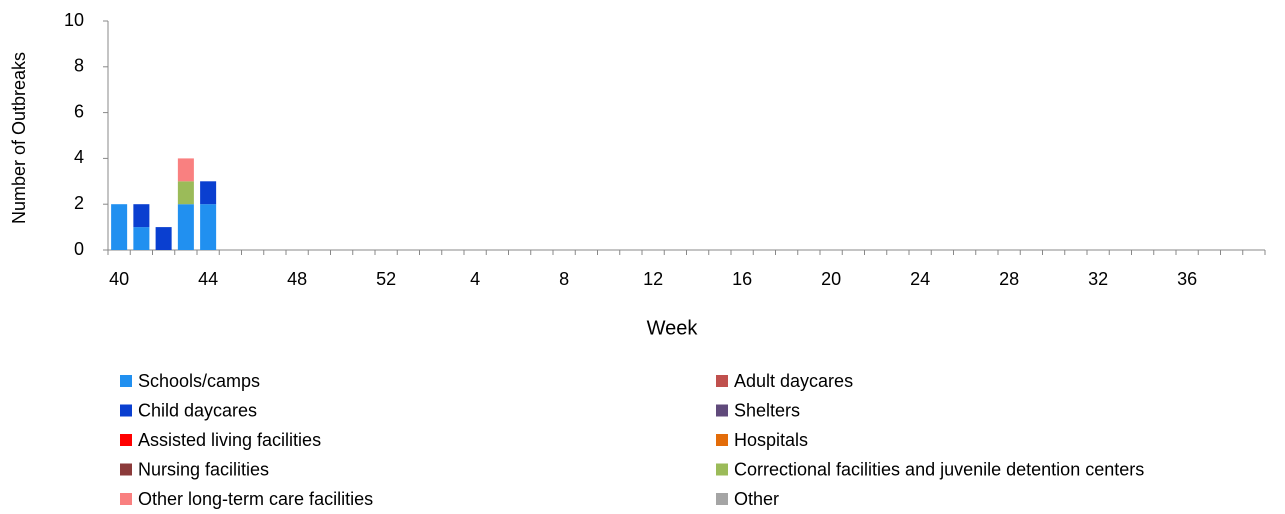  I want to click on x-tick-label: 40, so click(119, 279).